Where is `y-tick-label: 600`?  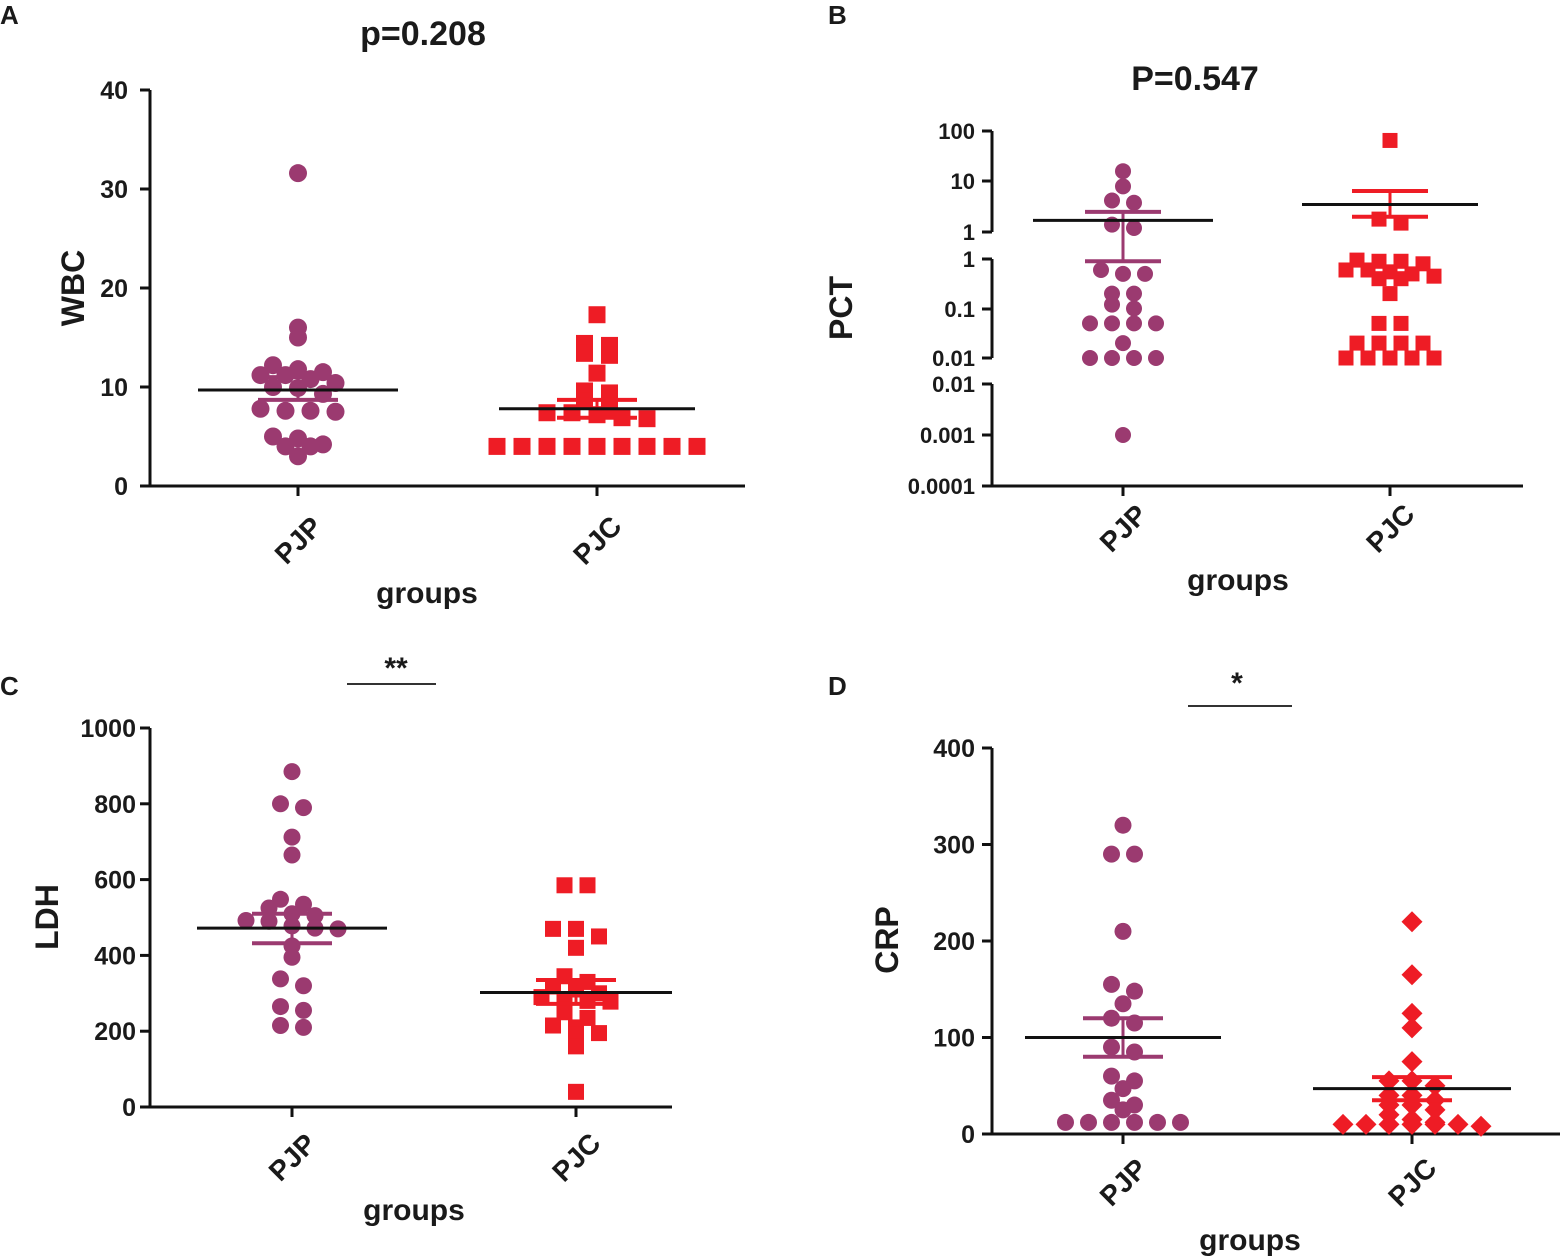 y-tick-label: 600 is located at coordinates (115, 881).